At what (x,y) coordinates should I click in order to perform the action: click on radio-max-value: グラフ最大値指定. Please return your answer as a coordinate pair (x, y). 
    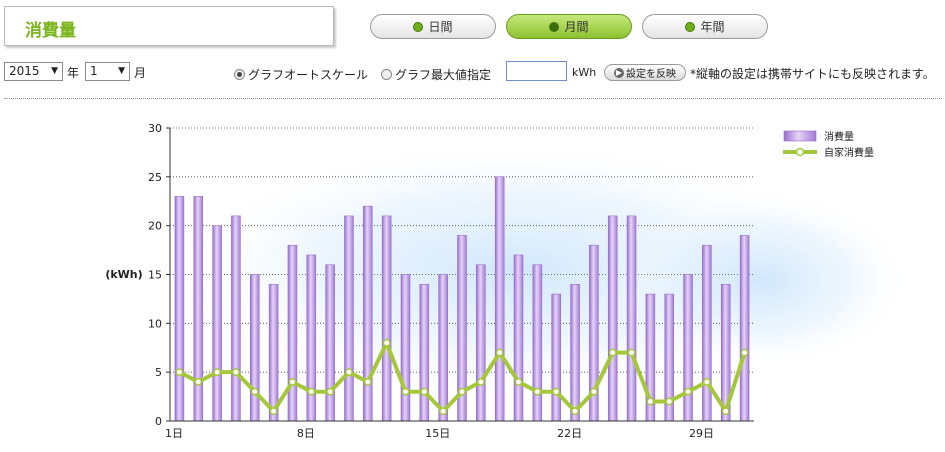
    Looking at the image, I should click on (436, 74).